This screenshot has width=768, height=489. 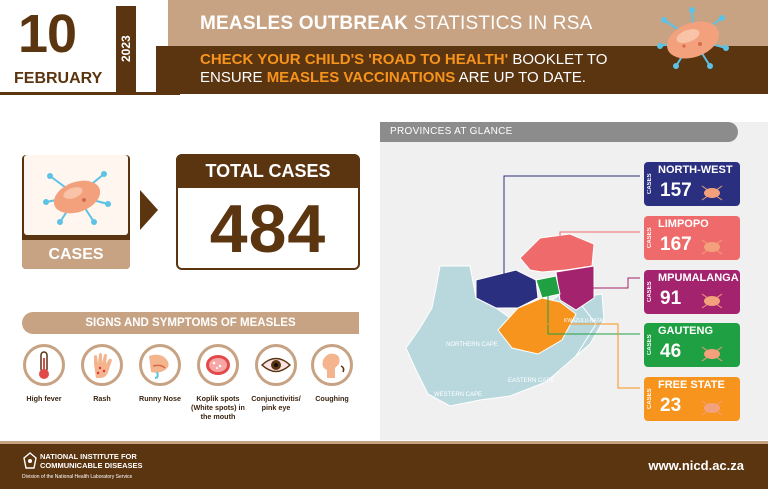 What do you see at coordinates (218, 365) in the screenshot?
I see `mouth-icon` at bounding box center [218, 365].